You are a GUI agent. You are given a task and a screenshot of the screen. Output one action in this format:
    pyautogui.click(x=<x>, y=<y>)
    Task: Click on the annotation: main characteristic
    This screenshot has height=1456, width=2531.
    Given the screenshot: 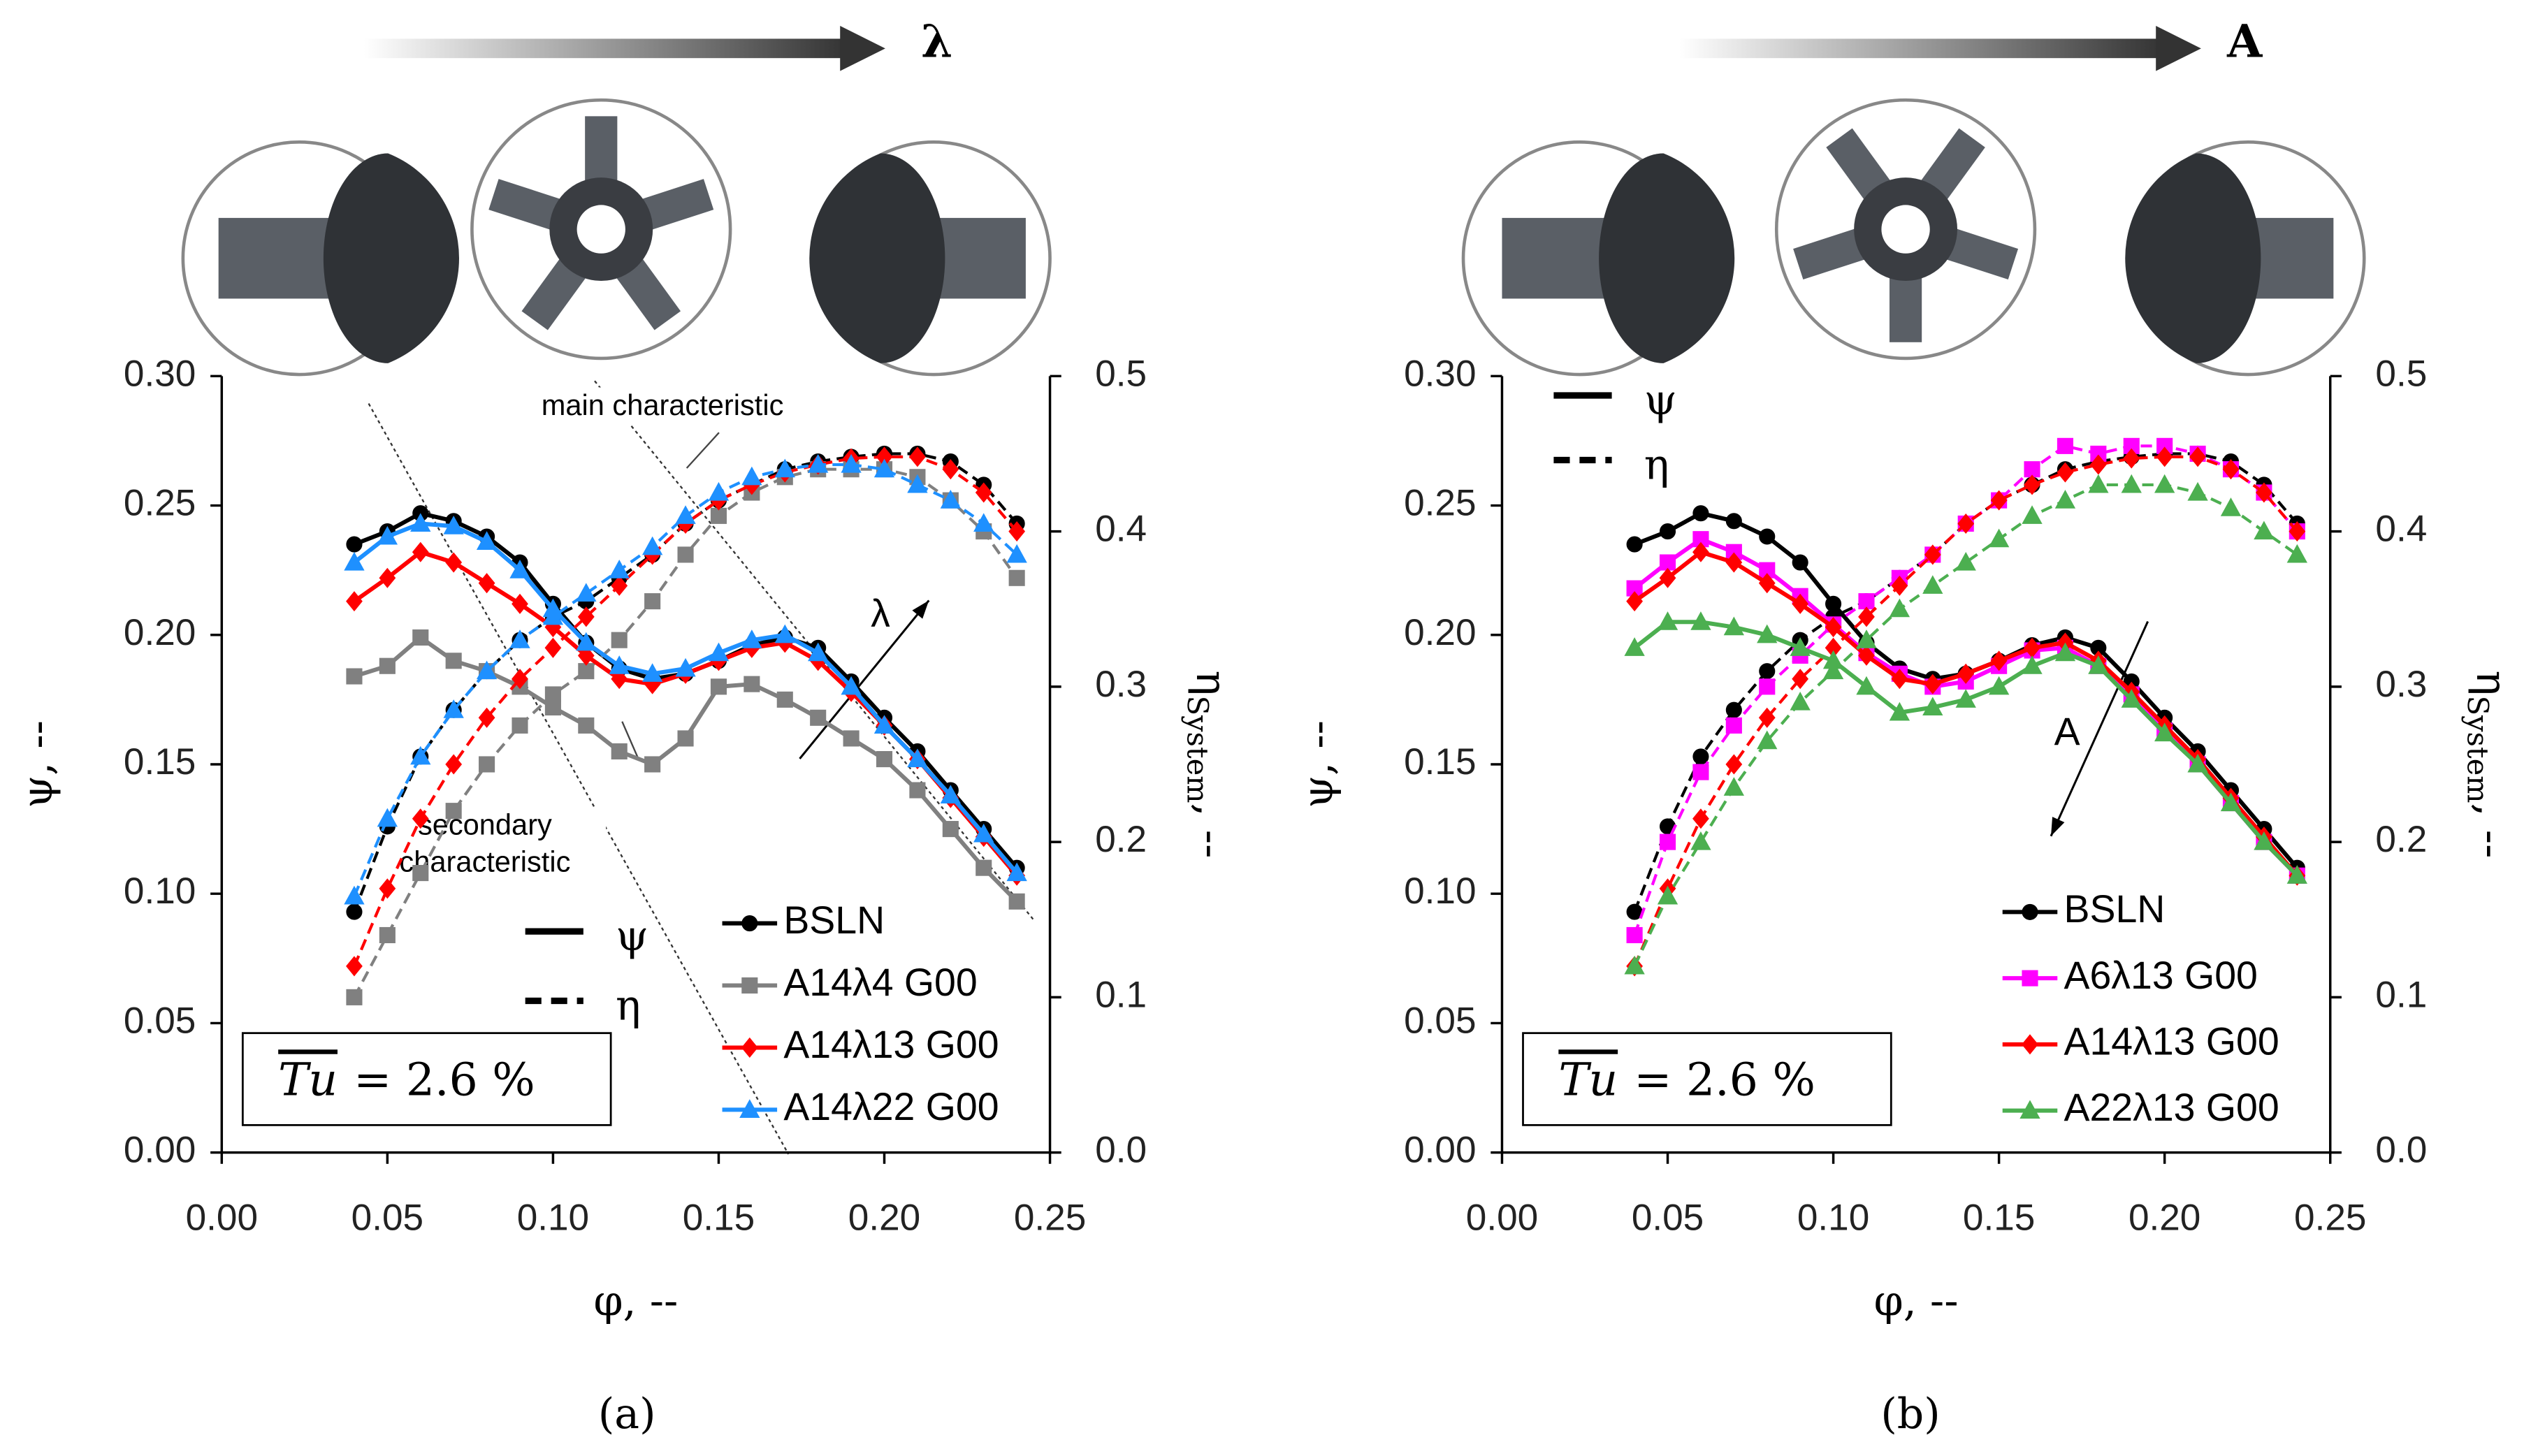 What is the action you would take?
    pyautogui.click(x=663, y=406)
    